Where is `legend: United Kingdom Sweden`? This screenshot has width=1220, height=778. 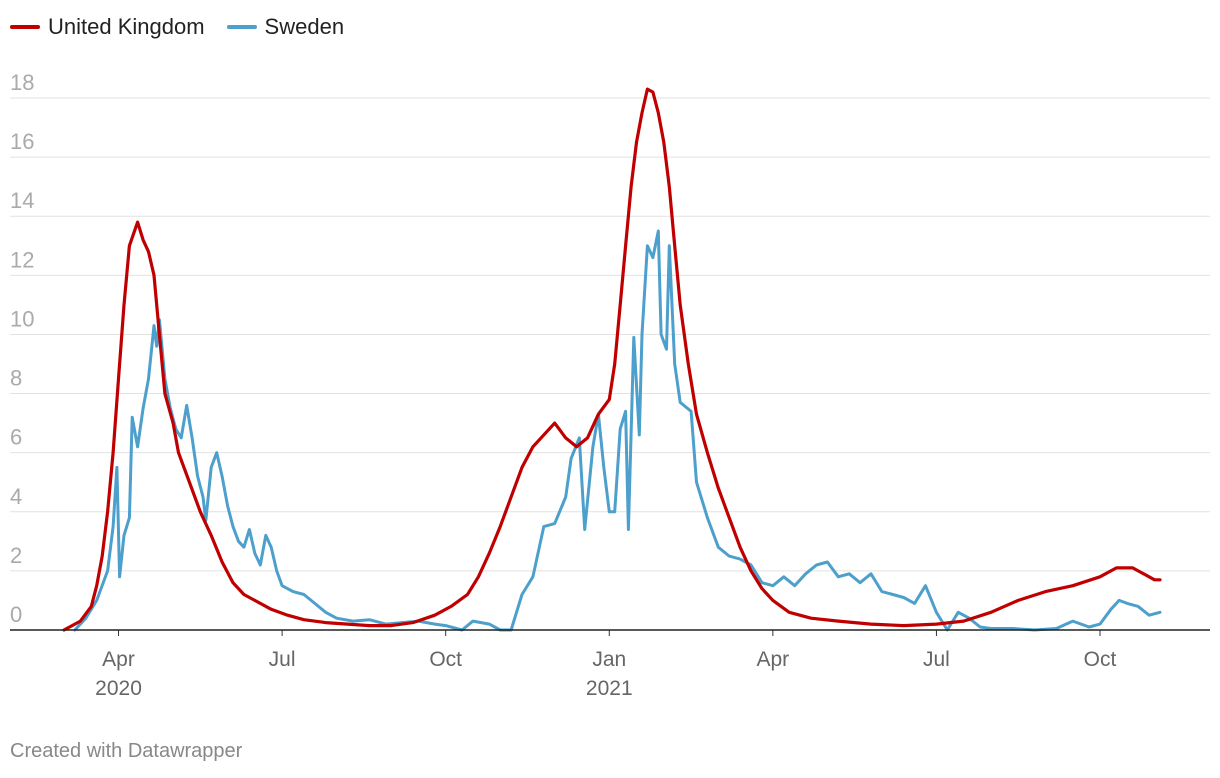 legend: United Kingdom Sweden is located at coordinates (177, 27).